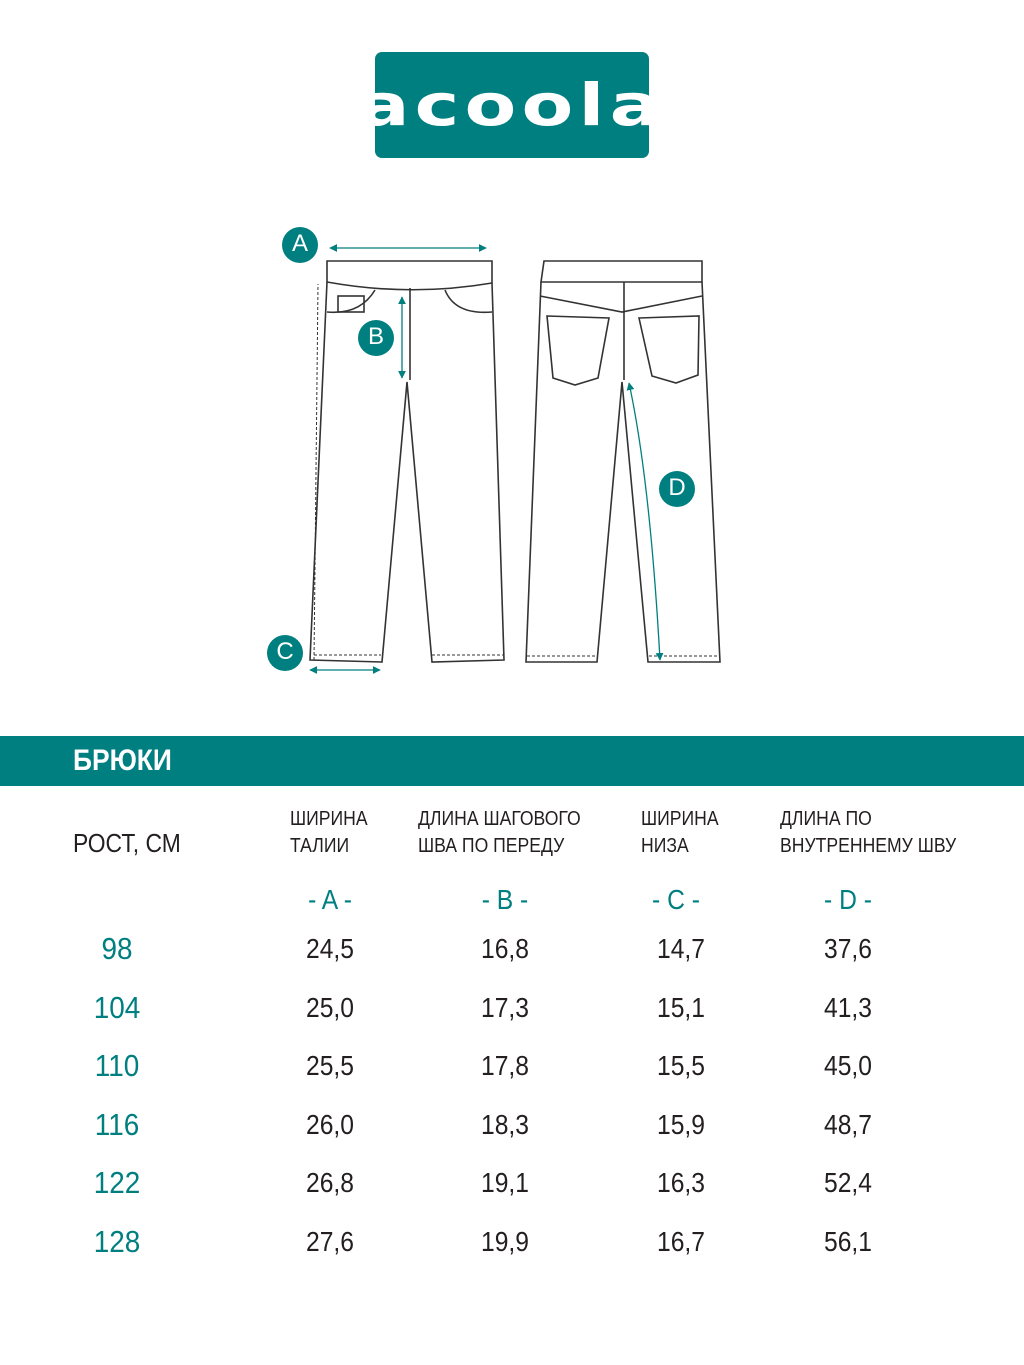 The width and height of the screenshot is (1024, 1365). What do you see at coordinates (623, 461) in the screenshot?
I see `back-view` at bounding box center [623, 461].